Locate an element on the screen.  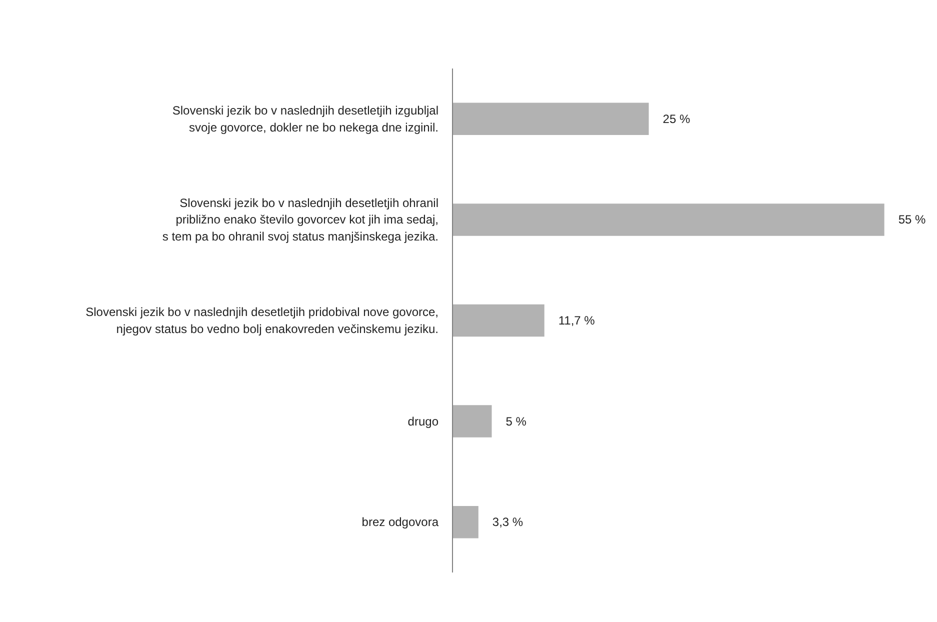
y-tick-label: Slovenski jezik bo v naslednjih desetletjih pridobival nove govorce, njegov status bo vedno bolj enakovreden večinskemu jeziku. is located at coordinates (262, 320).